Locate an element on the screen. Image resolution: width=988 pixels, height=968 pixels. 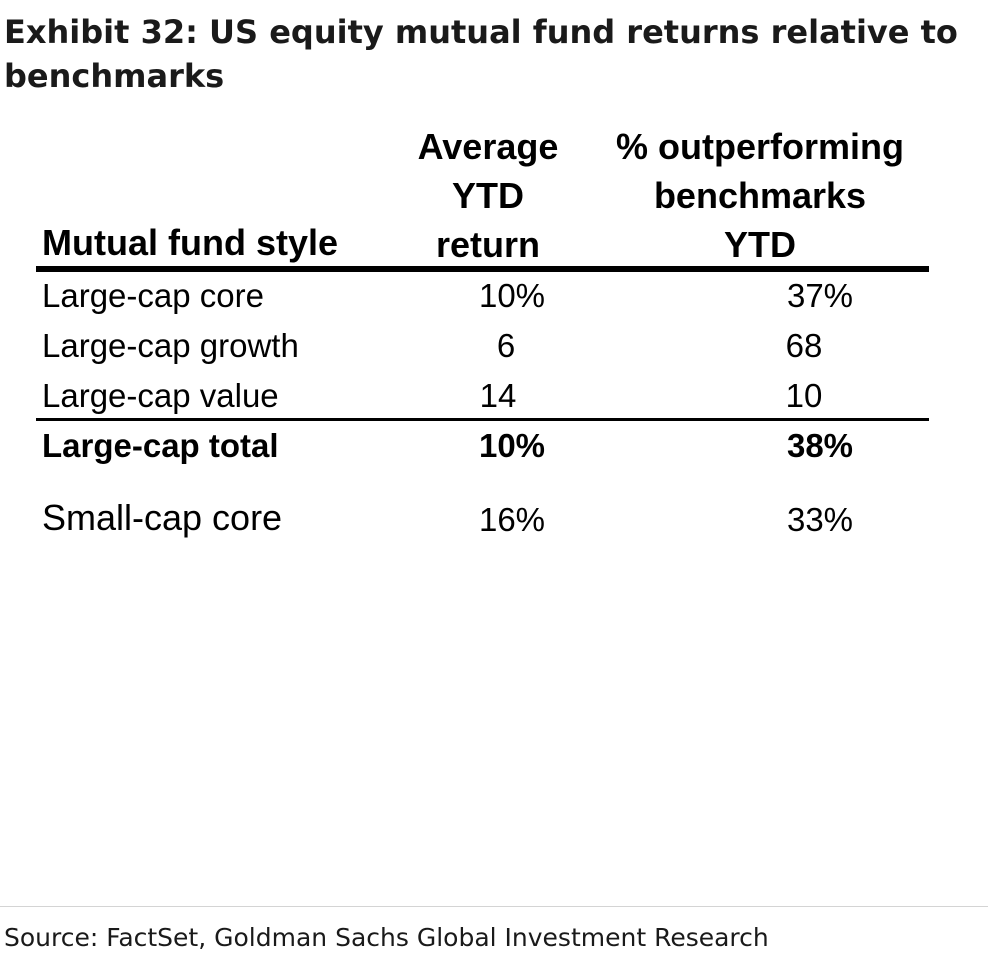
header-line: return is located at coordinates (487, 244).